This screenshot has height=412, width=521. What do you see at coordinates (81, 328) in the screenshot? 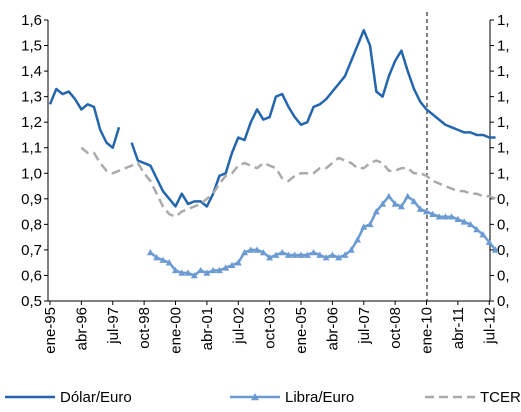
I see `x-tick-label: abr-96` at bounding box center [81, 328].